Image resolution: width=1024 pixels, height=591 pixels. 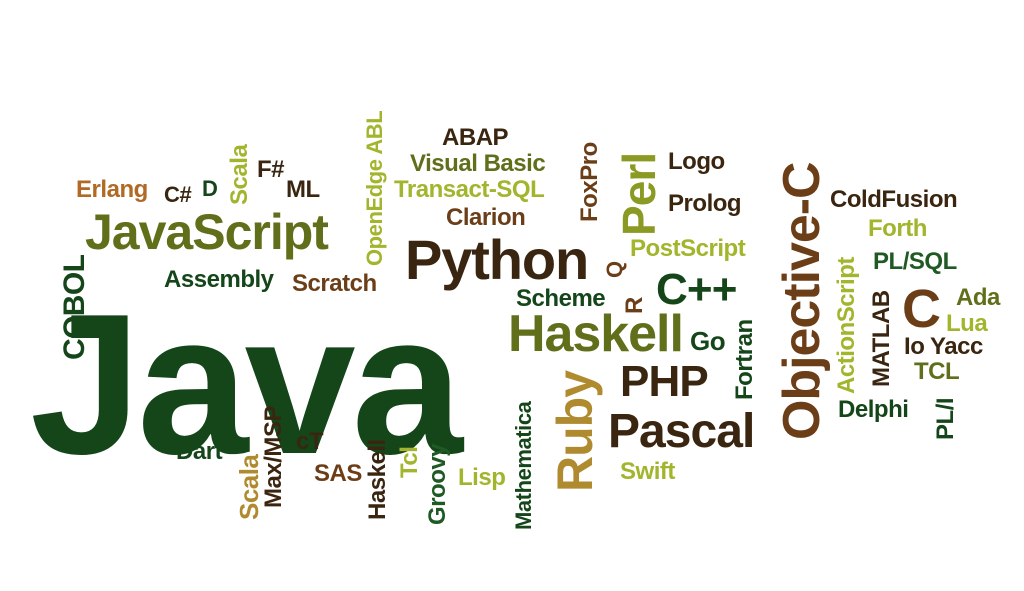 I want to click on word-lisp: Lisp, so click(x=482, y=477).